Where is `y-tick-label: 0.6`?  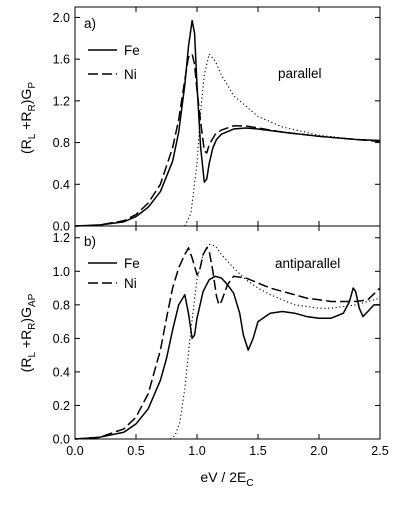 y-tick-label: 0.6 is located at coordinates (61, 339).